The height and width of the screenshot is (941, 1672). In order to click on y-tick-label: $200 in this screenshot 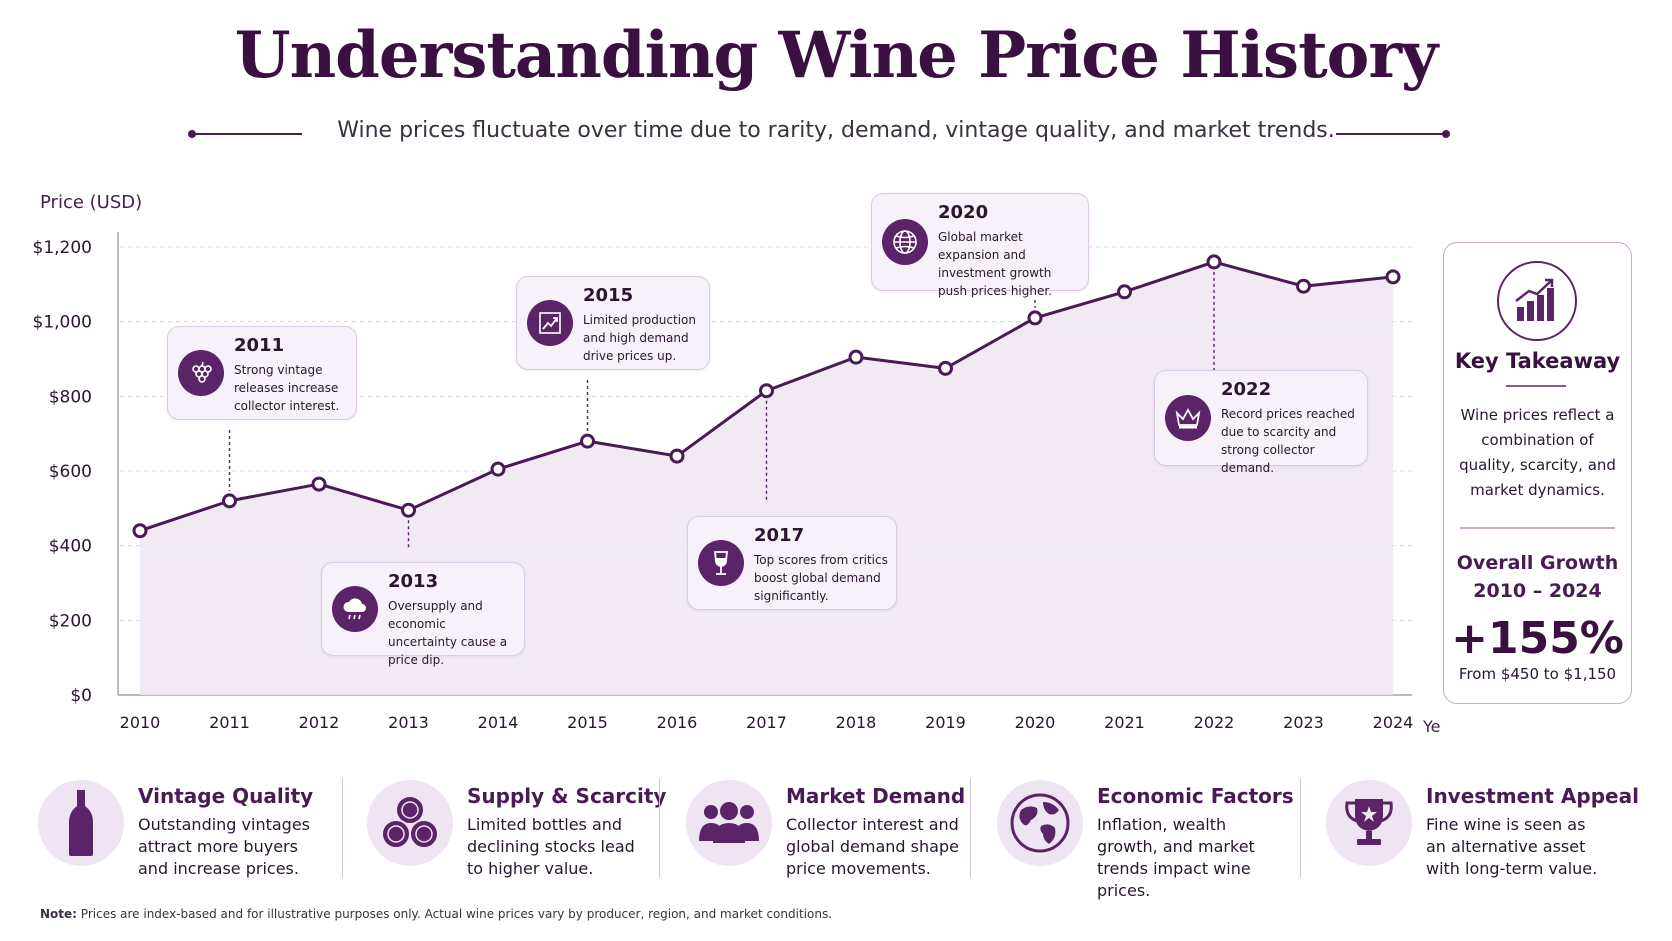, I will do `click(70, 621)`.